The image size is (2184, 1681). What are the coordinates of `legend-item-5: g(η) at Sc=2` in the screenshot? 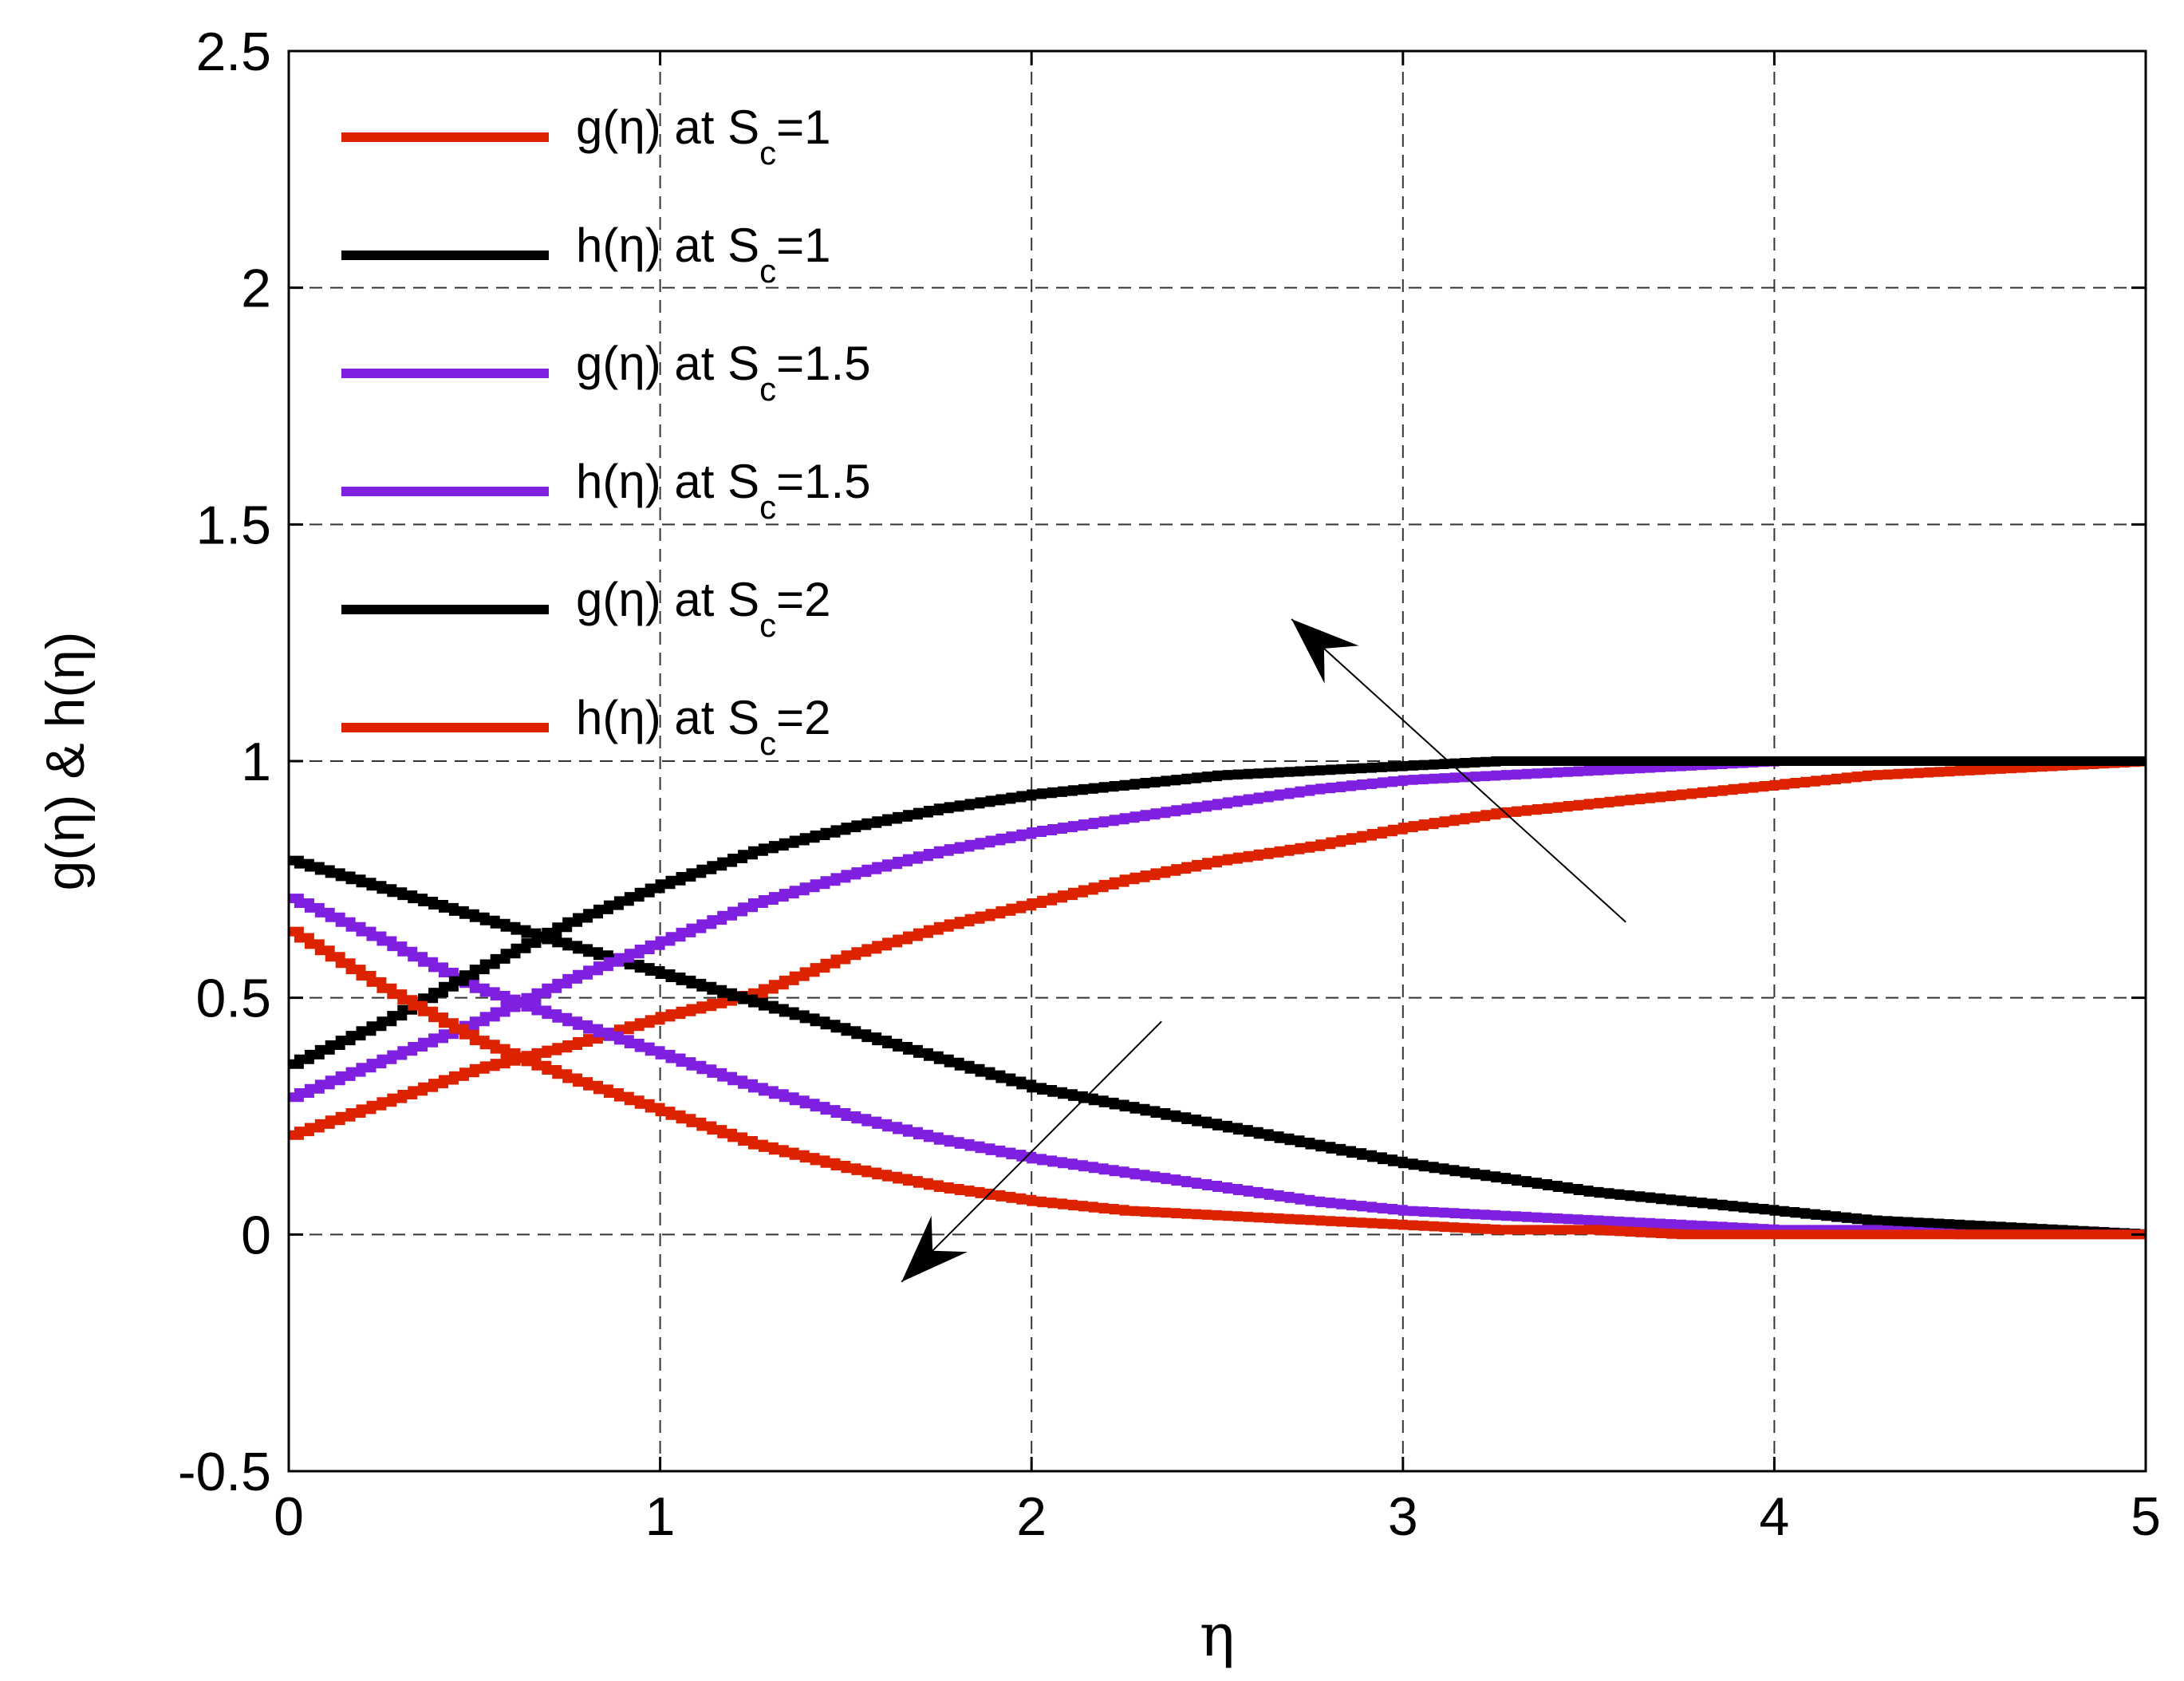 It's located at (586, 608).